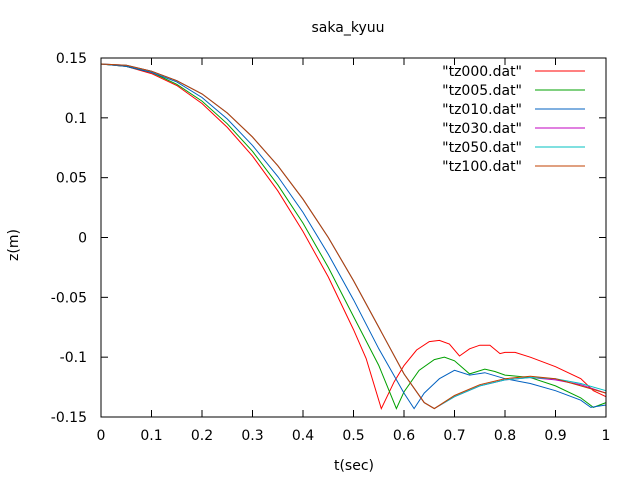 The height and width of the screenshot is (480, 640). Describe the element at coordinates (71, 59) in the screenshot. I see `y-tick-label: 0.15` at that location.